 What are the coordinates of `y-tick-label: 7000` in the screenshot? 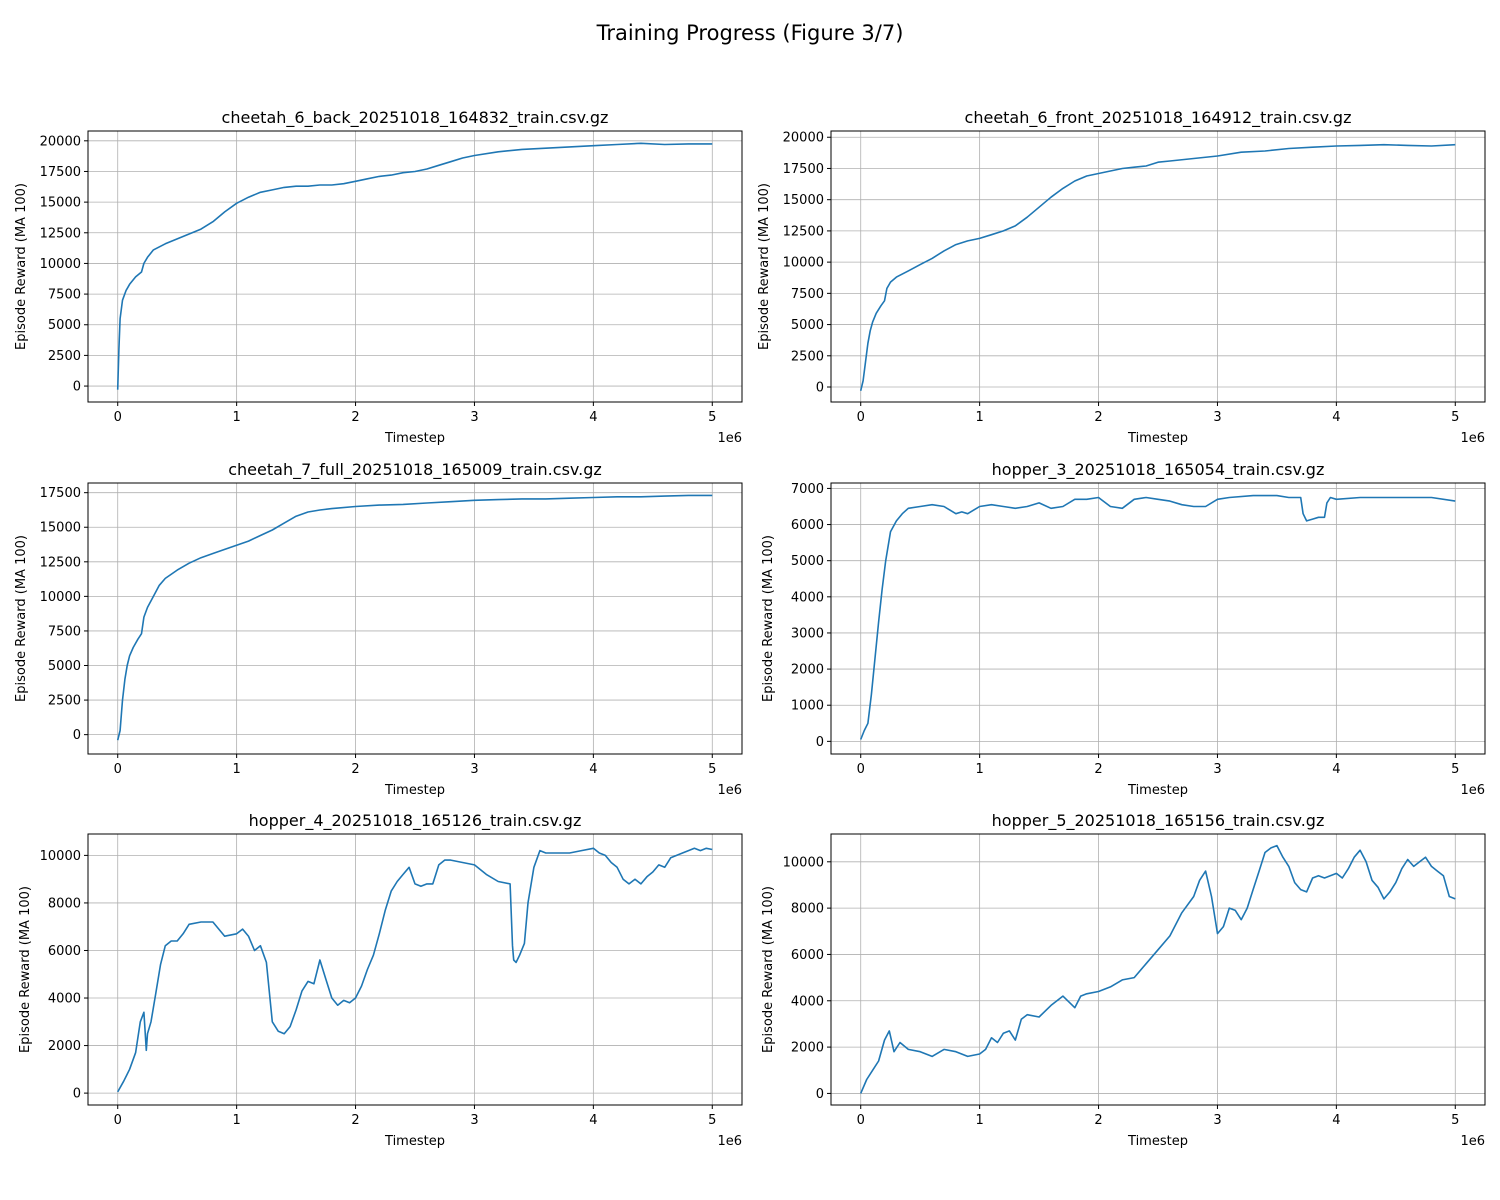 It's located at (807, 489).